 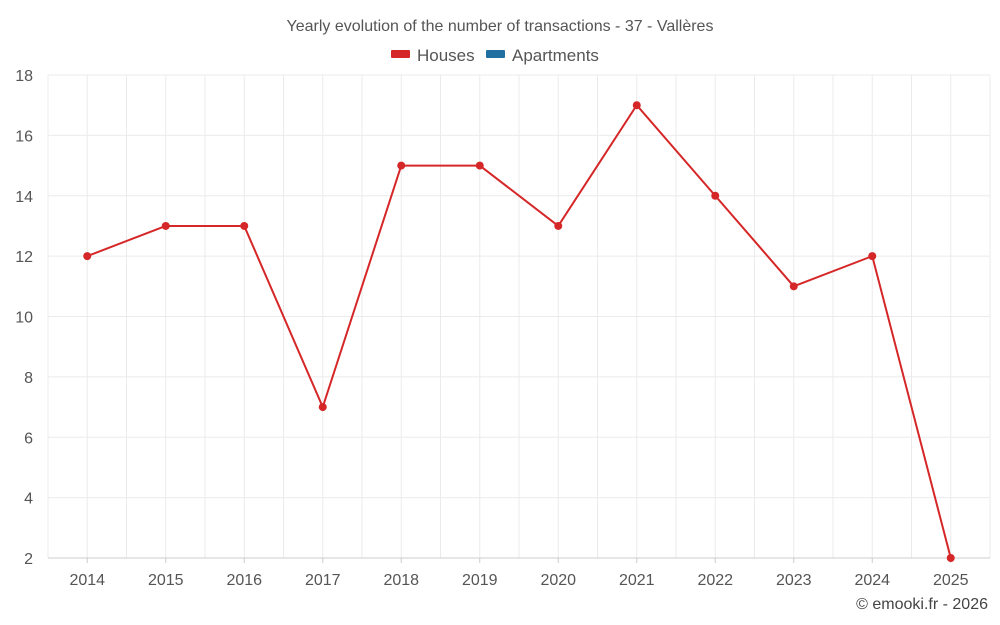 I want to click on data-point-houses-2019, so click(x=479, y=165).